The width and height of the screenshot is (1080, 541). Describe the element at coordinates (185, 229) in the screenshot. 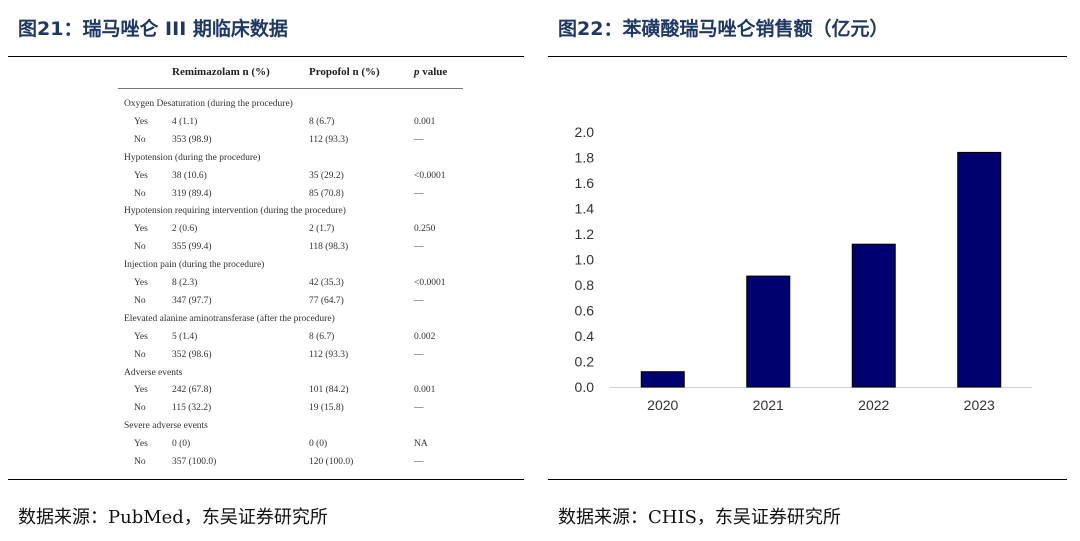

I see `remimazolam-cell: 2 (0.6)` at that location.